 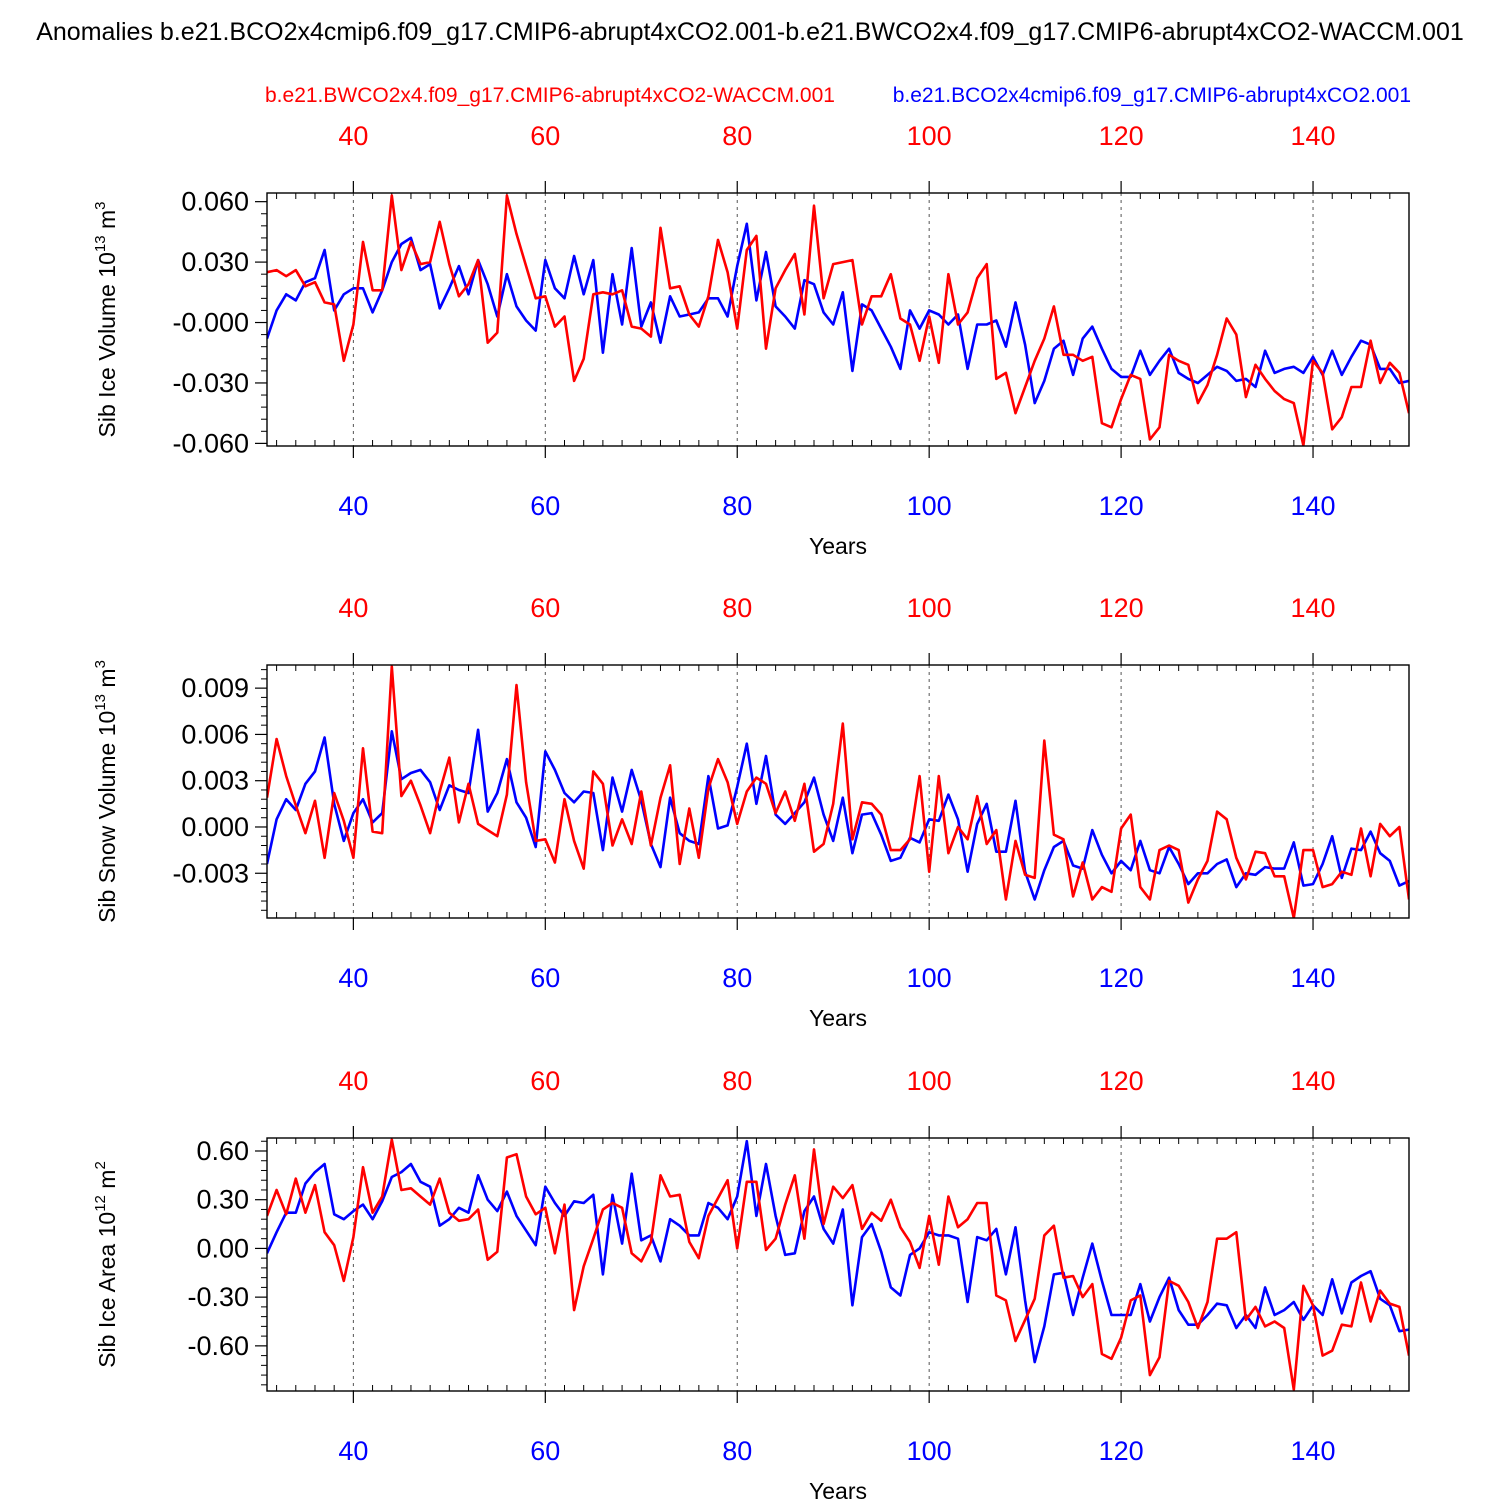 What do you see at coordinates (215, 827) in the screenshot?
I see `y-tick-label: 0.000` at bounding box center [215, 827].